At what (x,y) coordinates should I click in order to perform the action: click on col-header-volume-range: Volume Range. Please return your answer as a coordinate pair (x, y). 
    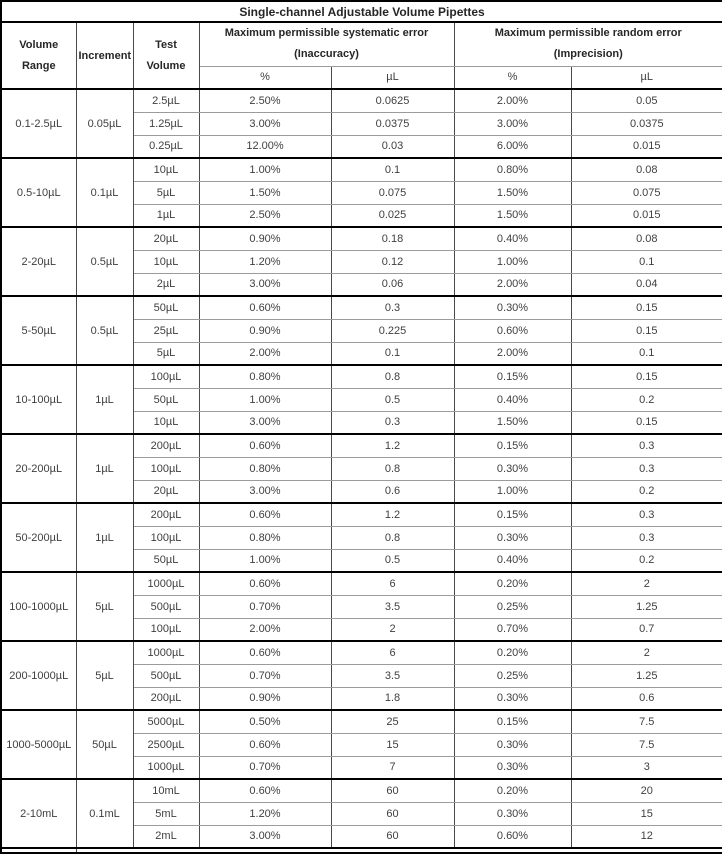
    Looking at the image, I should click on (38, 55).